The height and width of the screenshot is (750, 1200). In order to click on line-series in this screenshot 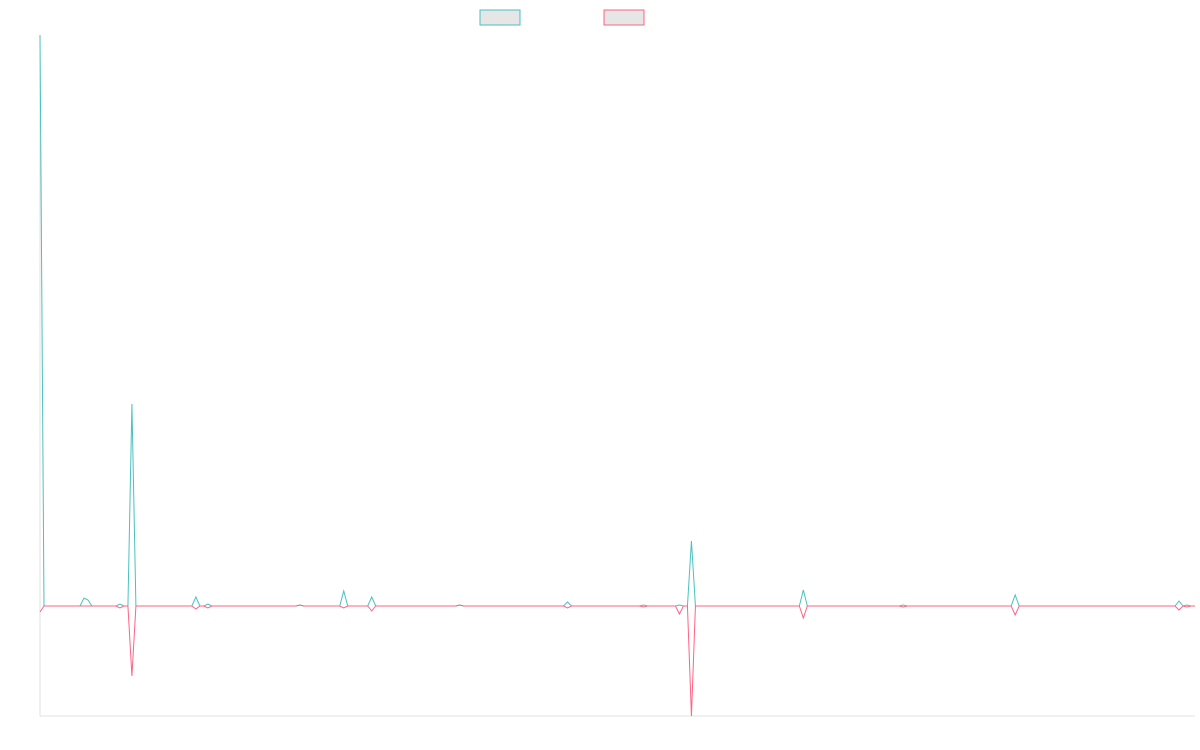, I will do `click(617, 660)`.